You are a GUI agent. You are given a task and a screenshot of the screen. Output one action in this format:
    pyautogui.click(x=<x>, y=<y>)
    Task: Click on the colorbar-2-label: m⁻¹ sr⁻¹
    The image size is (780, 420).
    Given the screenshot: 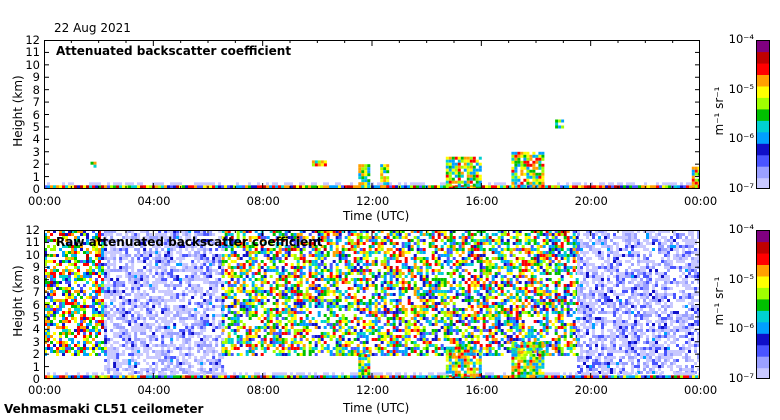 What is the action you would take?
    pyautogui.click(x=719, y=301)
    